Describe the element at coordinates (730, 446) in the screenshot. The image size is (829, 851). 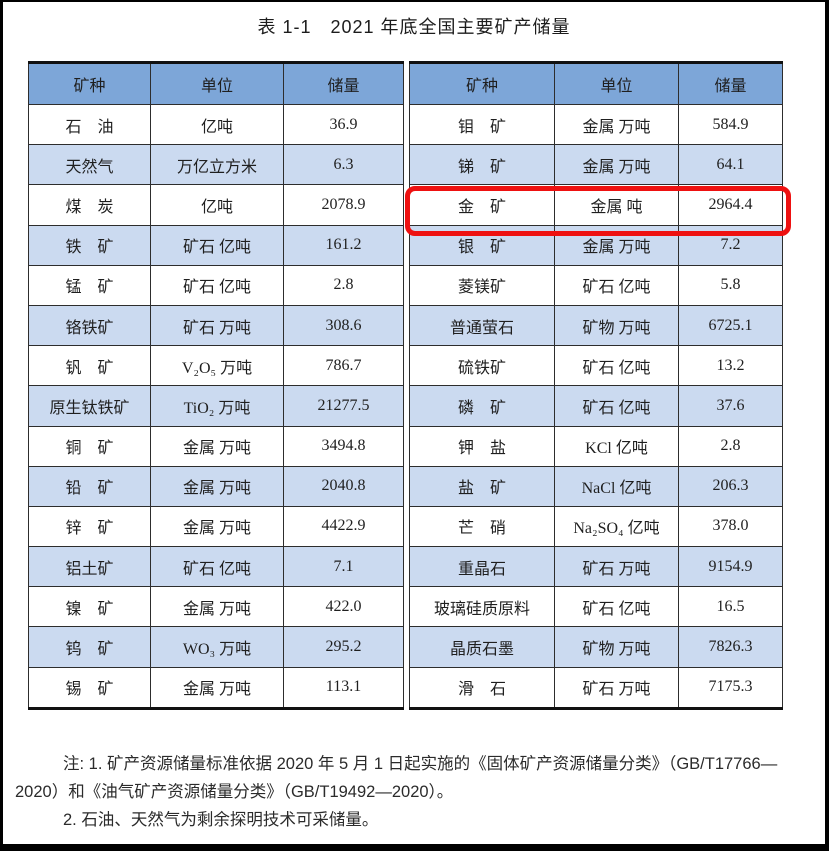
I see `reserve-cell: 2.8` at that location.